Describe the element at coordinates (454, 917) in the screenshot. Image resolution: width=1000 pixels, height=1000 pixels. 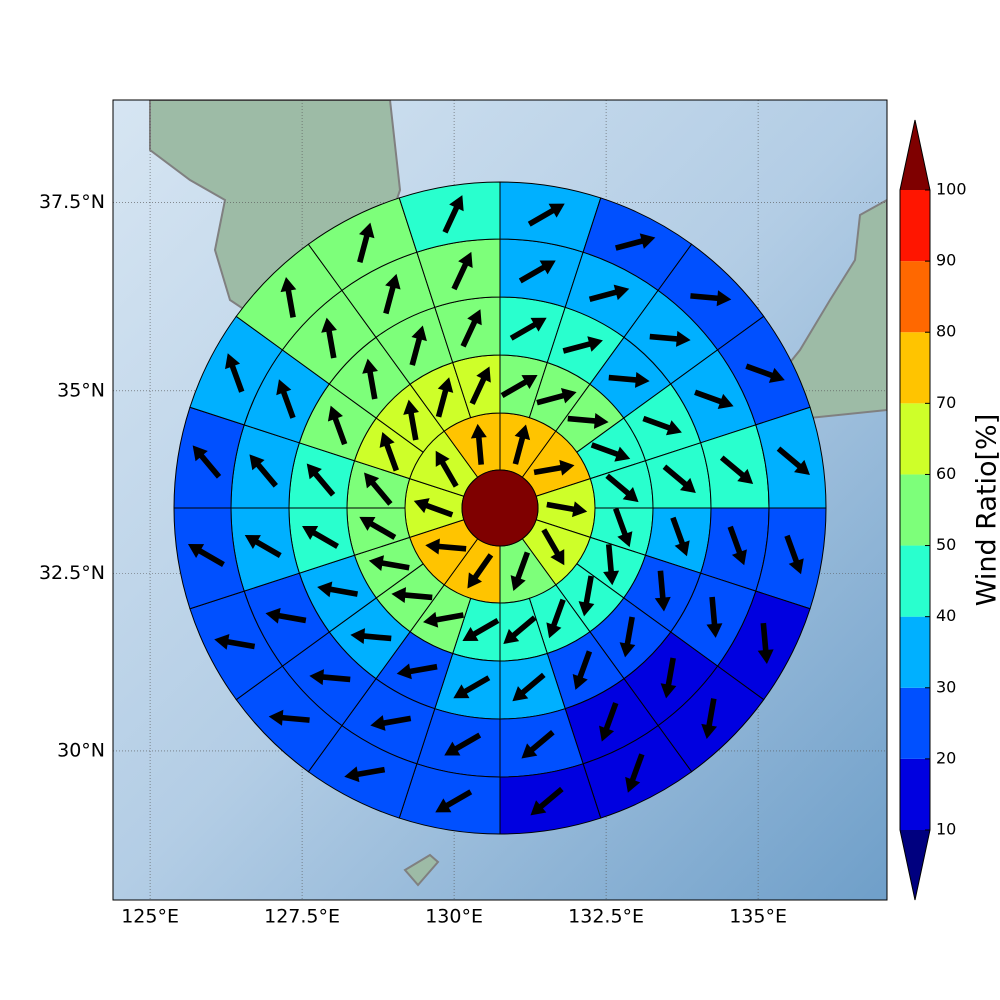
I see `x-tick-label: 130°E` at that location.